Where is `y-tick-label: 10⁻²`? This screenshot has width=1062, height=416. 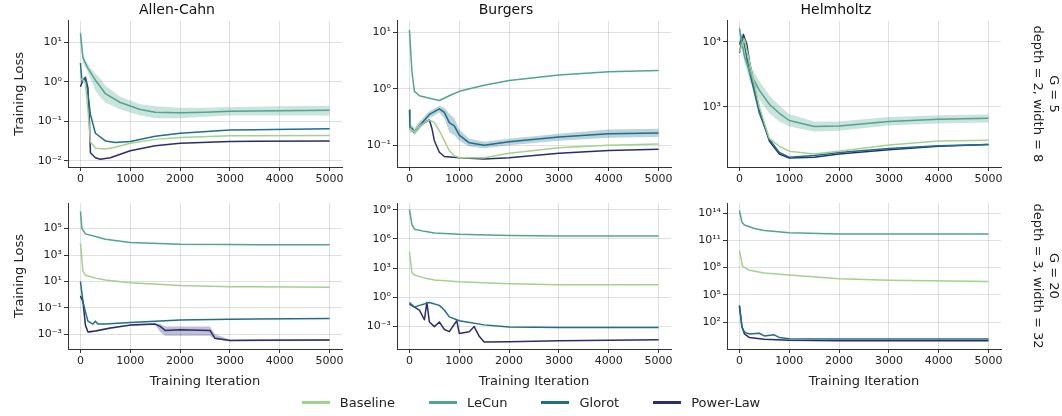 y-tick-label: 10⁻² is located at coordinates (49, 160).